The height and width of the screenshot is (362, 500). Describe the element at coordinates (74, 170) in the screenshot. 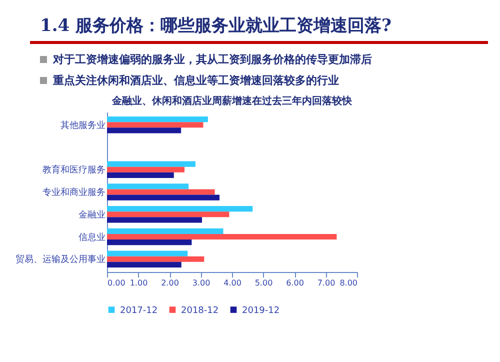

I see `y-tick-label: 教育和医疗服务` at that location.